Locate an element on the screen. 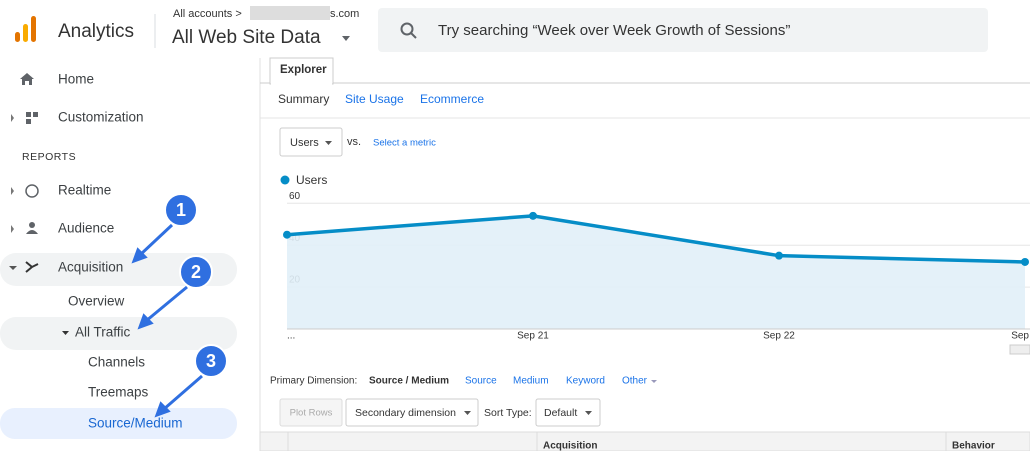 The height and width of the screenshot is (451, 1030). subtab: Site Usage is located at coordinates (374, 99).